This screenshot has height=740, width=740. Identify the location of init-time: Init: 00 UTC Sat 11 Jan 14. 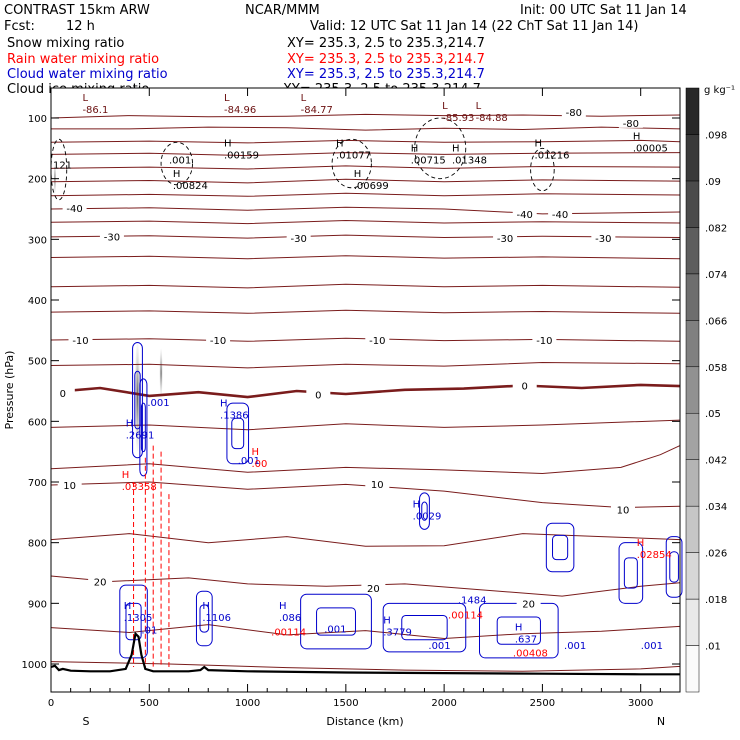
(603, 10).